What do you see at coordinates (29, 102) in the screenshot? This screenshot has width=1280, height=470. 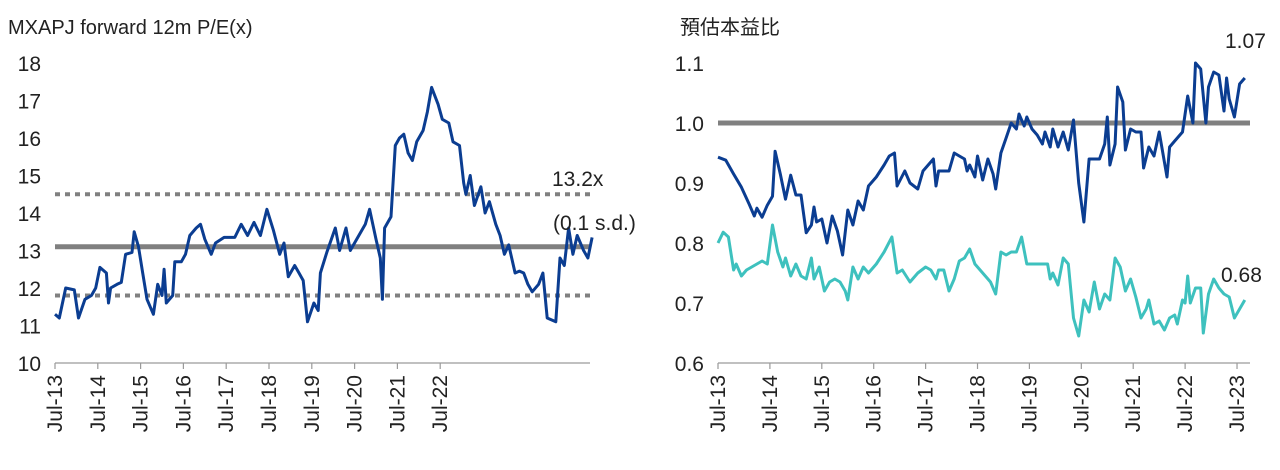 I see `y-tick-label: 17` at bounding box center [29, 102].